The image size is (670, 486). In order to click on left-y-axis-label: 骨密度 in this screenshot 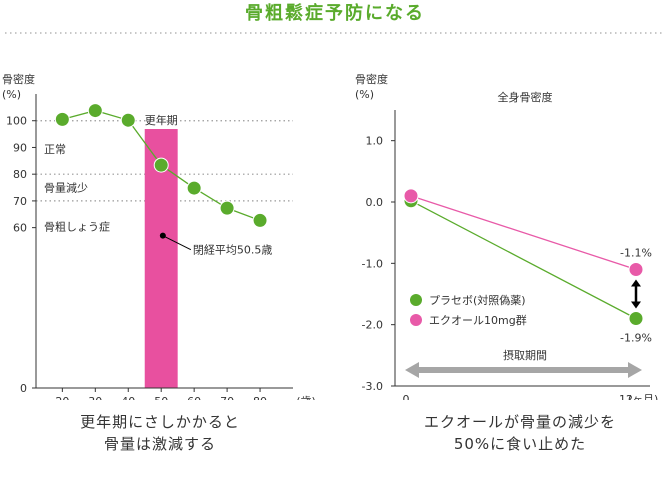, I will do `click(18, 79)`.